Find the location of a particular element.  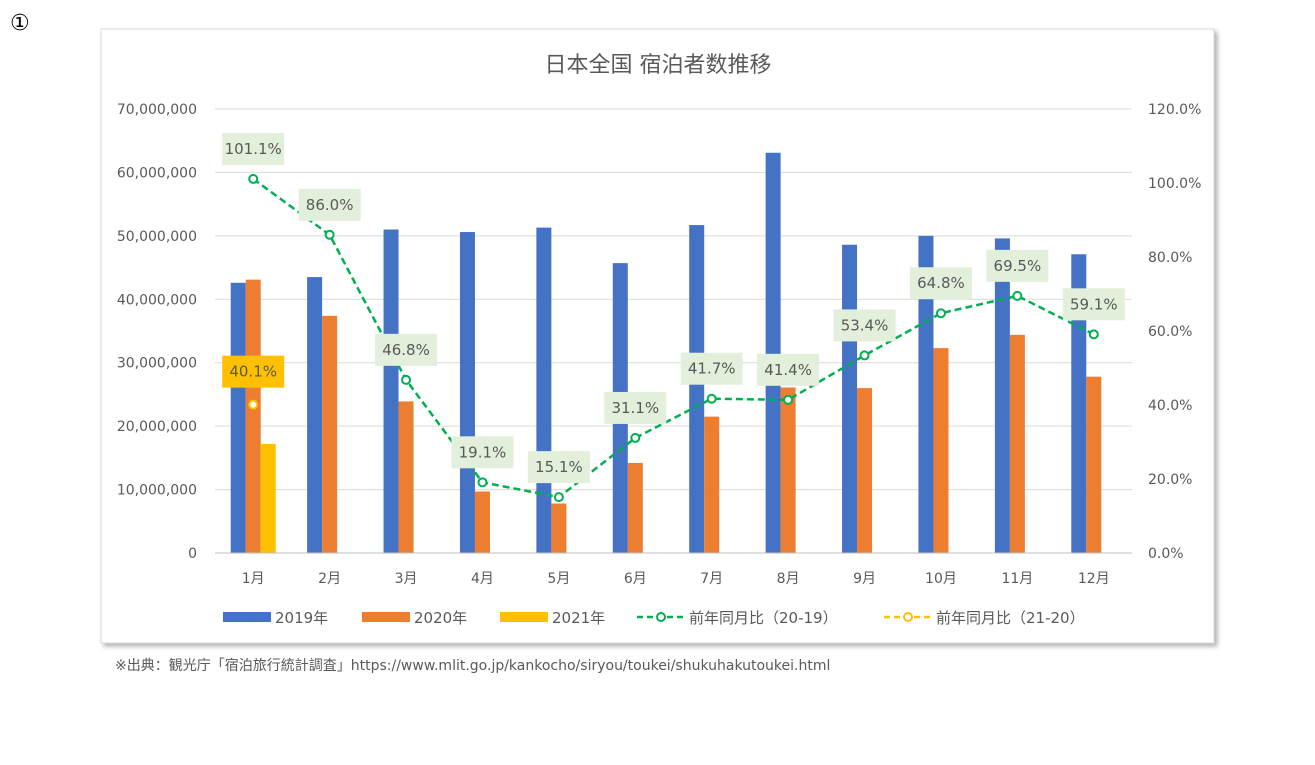

page-marker: ① is located at coordinates (20, 23).